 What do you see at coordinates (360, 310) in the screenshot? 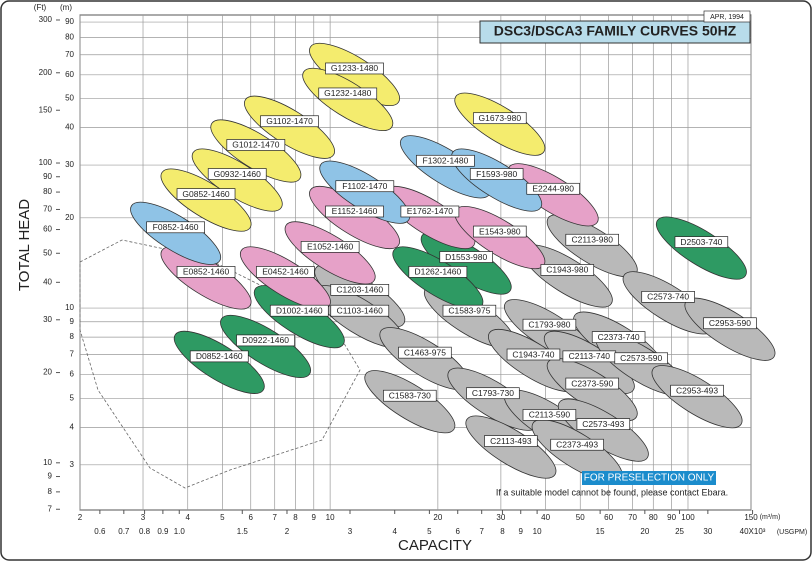
I see `model-label: C1103-1460` at bounding box center [360, 310].